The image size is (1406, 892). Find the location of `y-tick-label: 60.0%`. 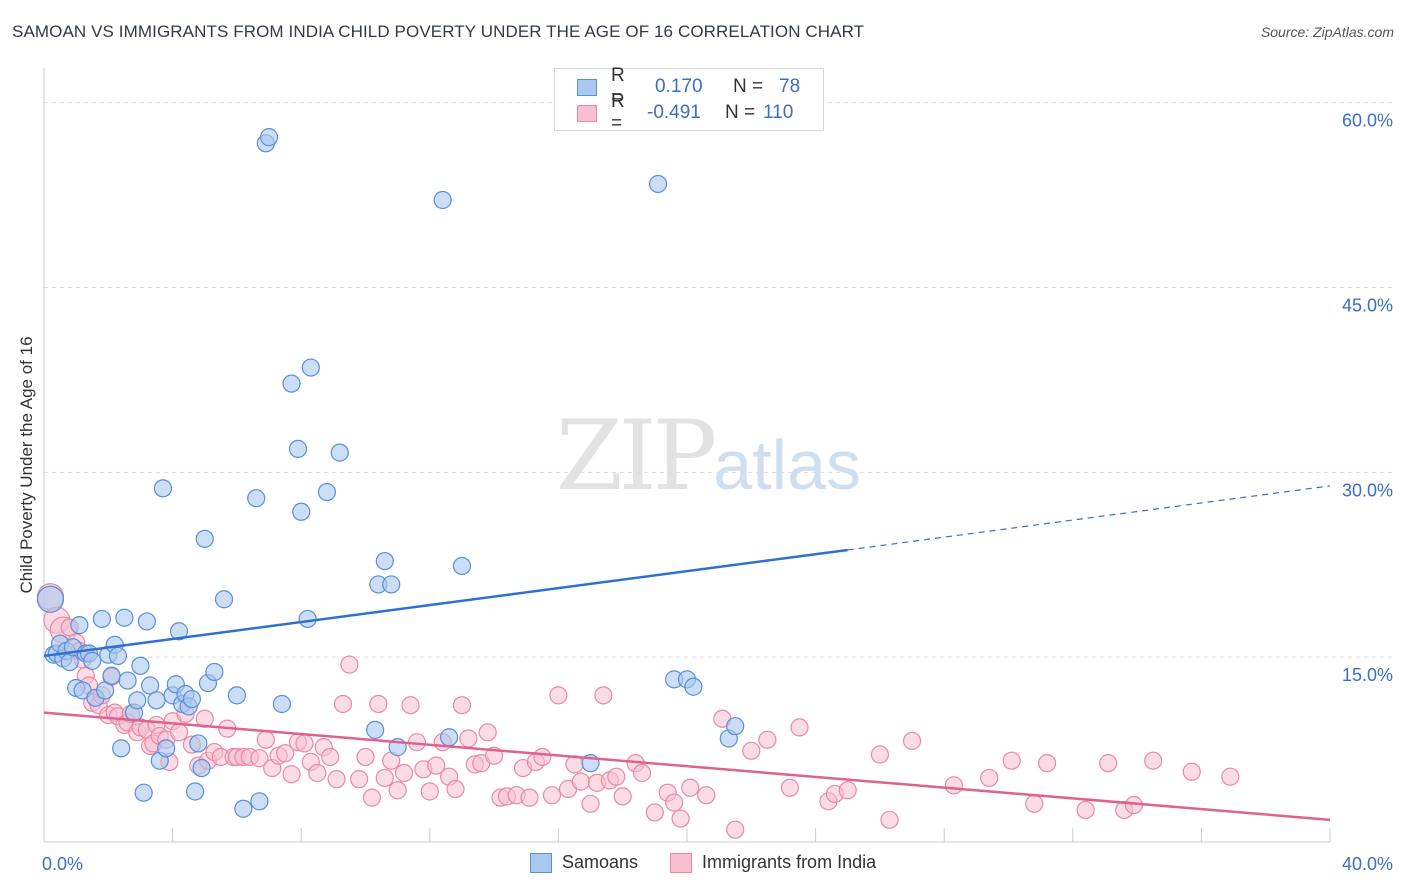

y-tick-label: 60.0% is located at coordinates (1367, 121).